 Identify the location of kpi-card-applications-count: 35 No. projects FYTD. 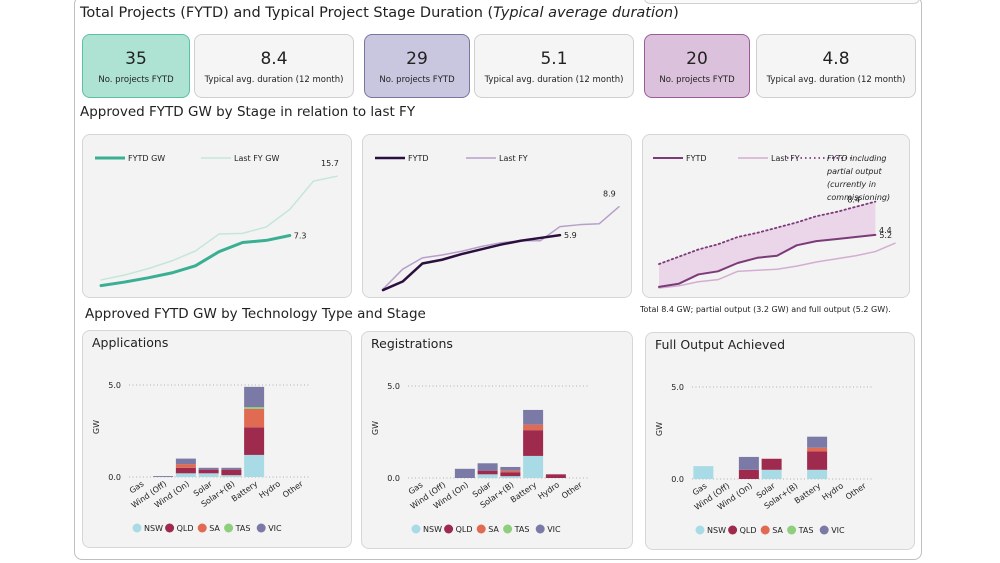
(136, 66).